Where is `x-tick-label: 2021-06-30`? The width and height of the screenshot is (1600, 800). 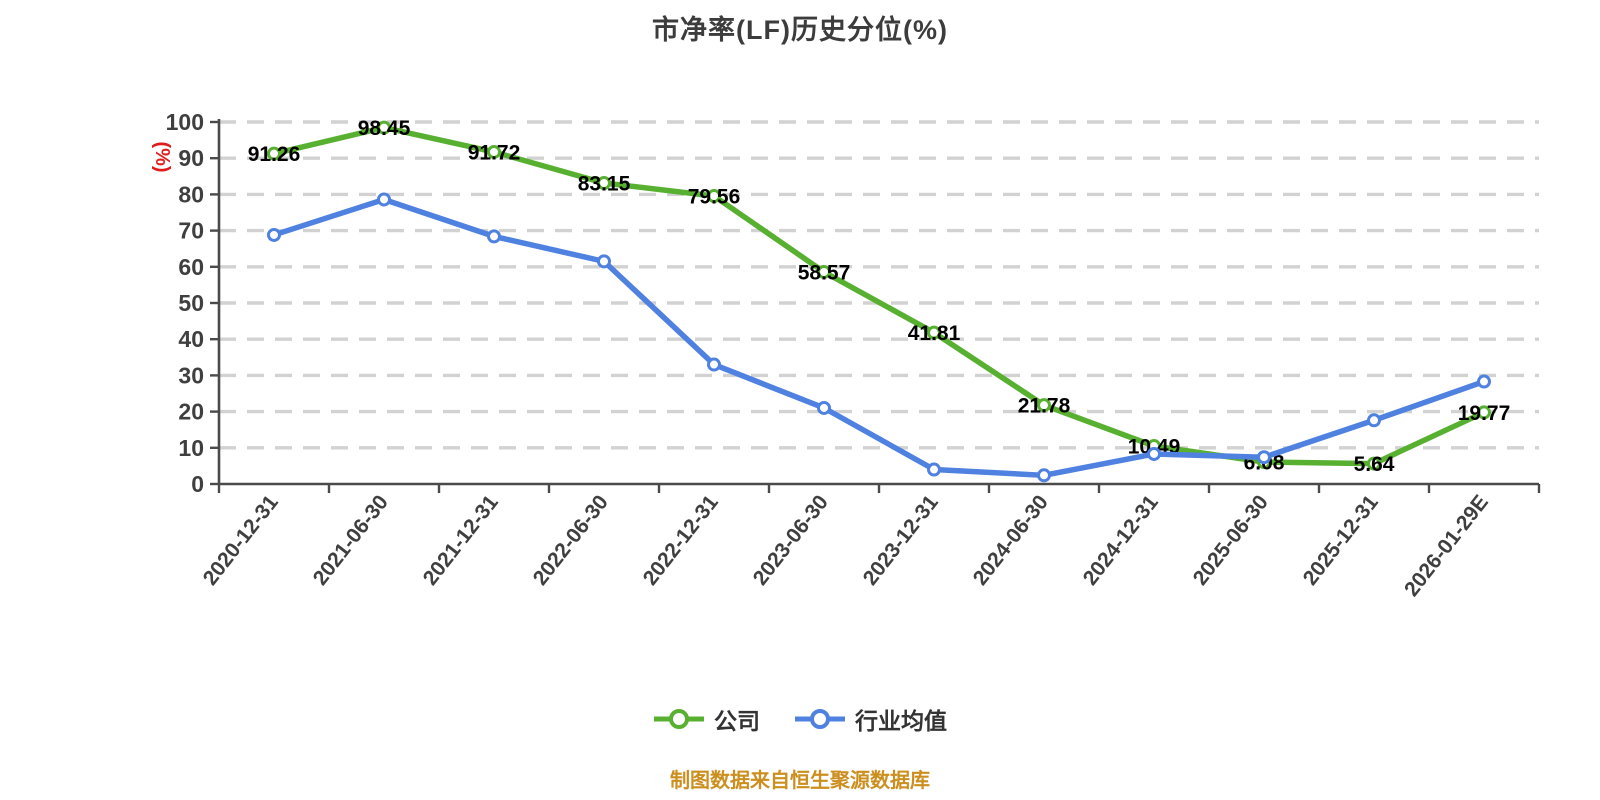 x-tick-label: 2021-06-30 is located at coordinates (351, 540).